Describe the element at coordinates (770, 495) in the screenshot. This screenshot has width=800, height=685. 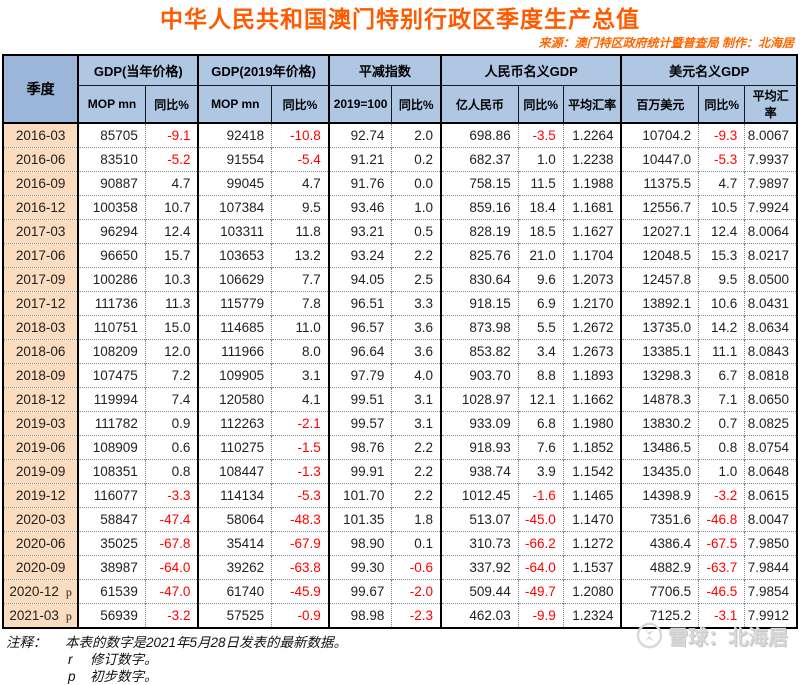
I see `data-cell: 8.0615` at that location.